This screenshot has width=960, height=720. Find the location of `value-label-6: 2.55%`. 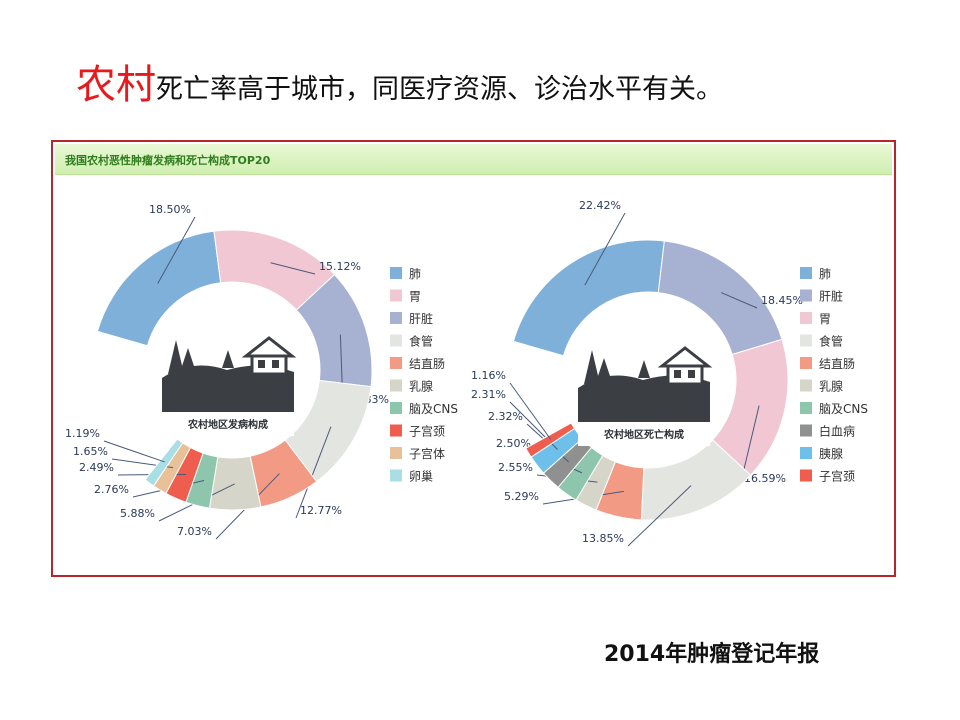

value-label-6: 2.55% is located at coordinates (515, 467).